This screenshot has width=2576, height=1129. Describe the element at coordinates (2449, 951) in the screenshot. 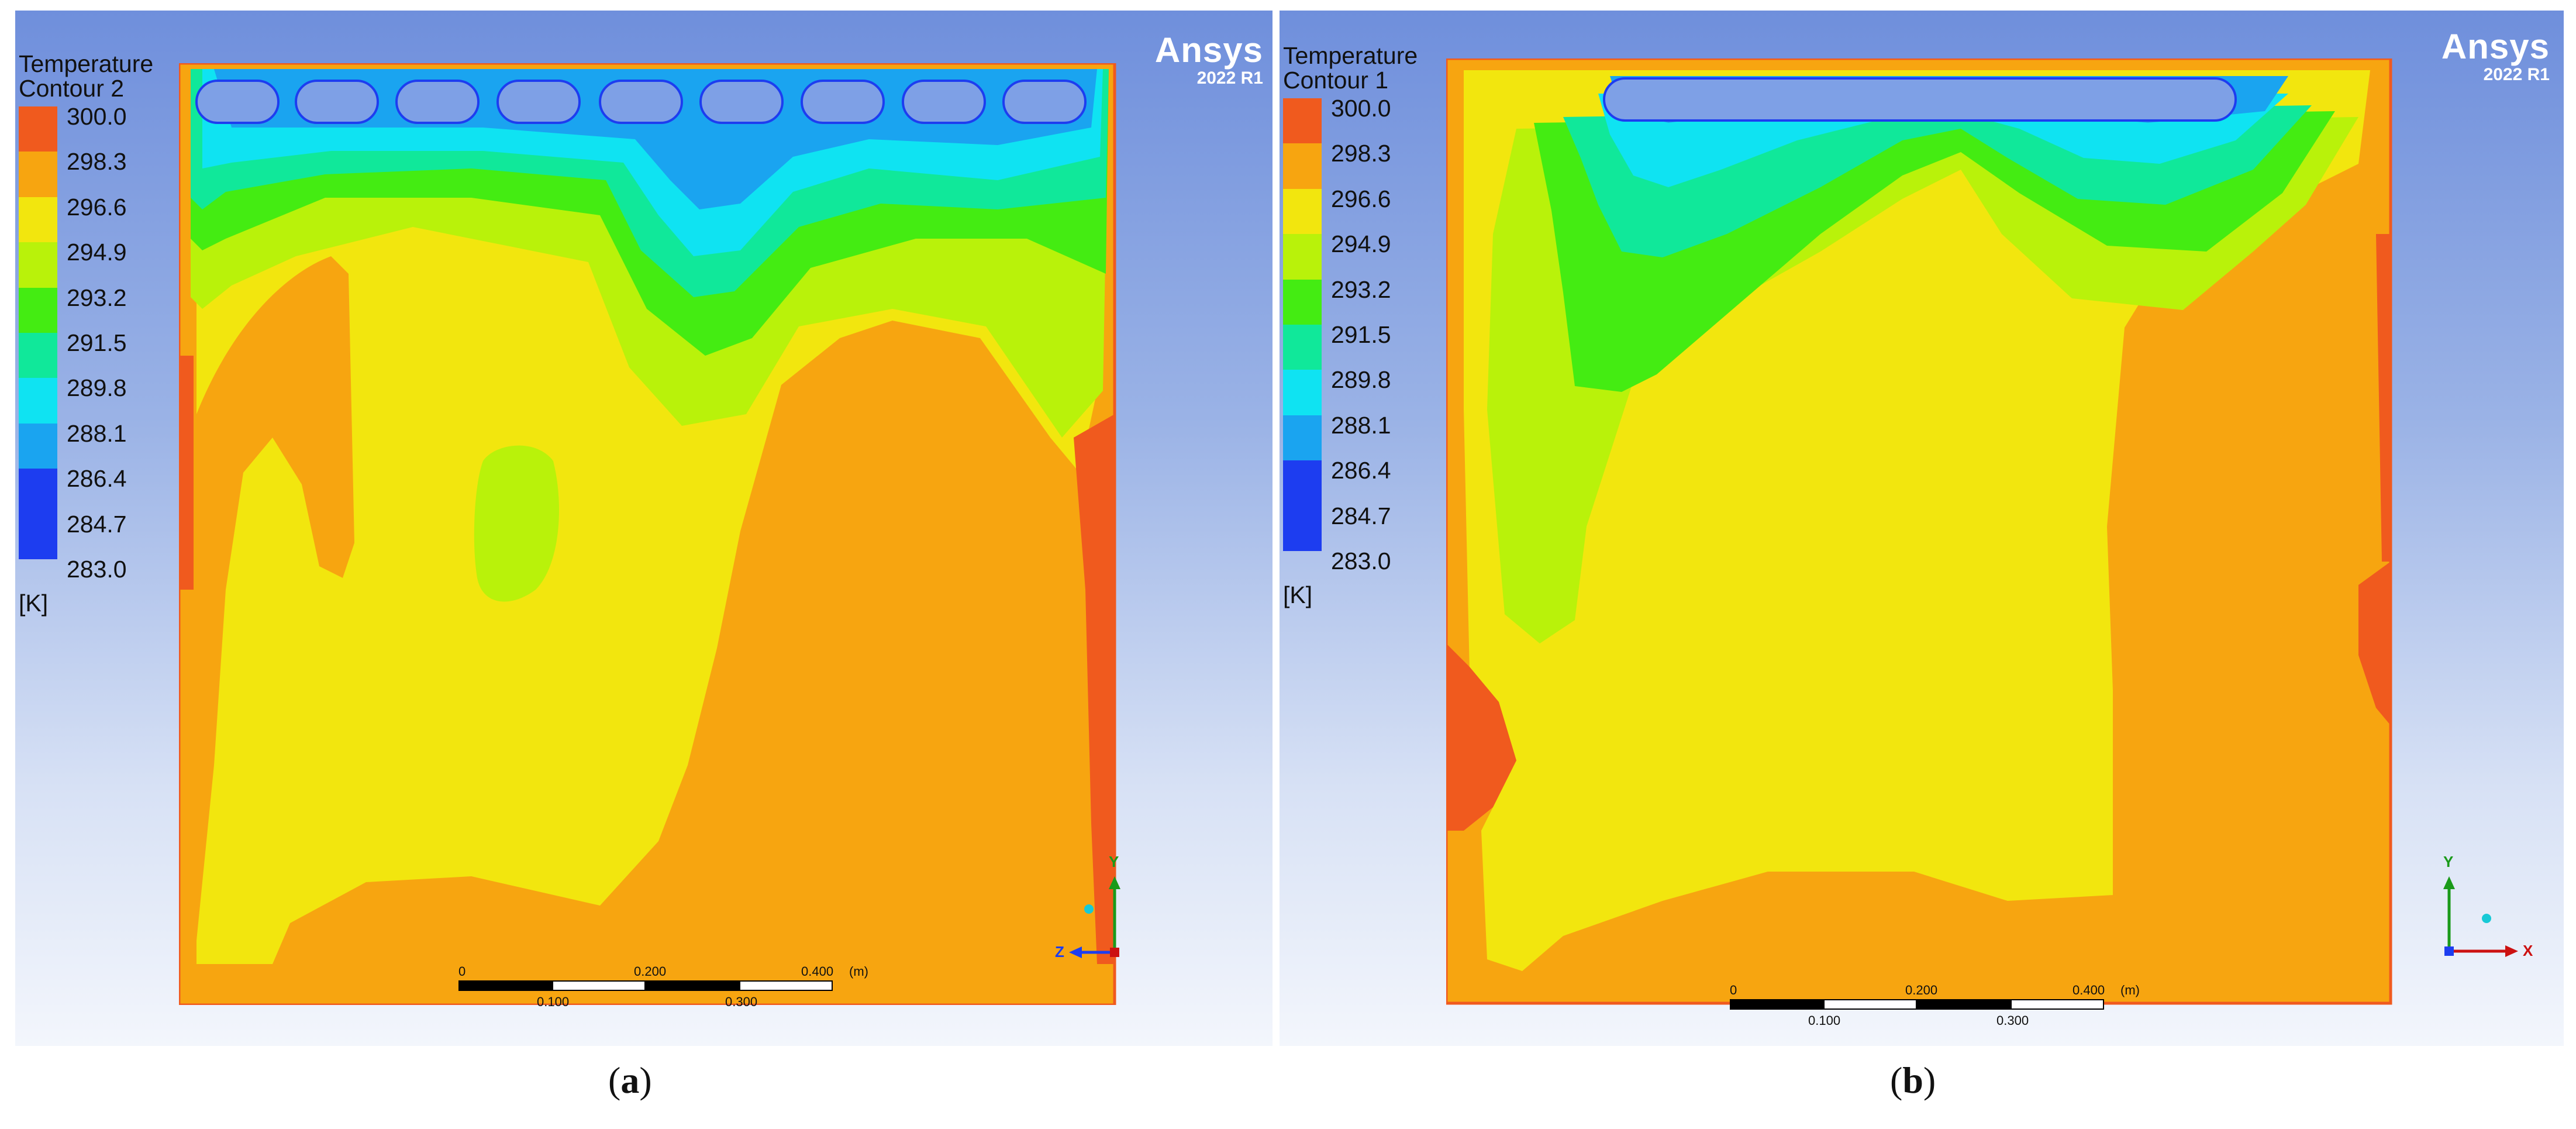

I see `z-axis-dot` at that location.